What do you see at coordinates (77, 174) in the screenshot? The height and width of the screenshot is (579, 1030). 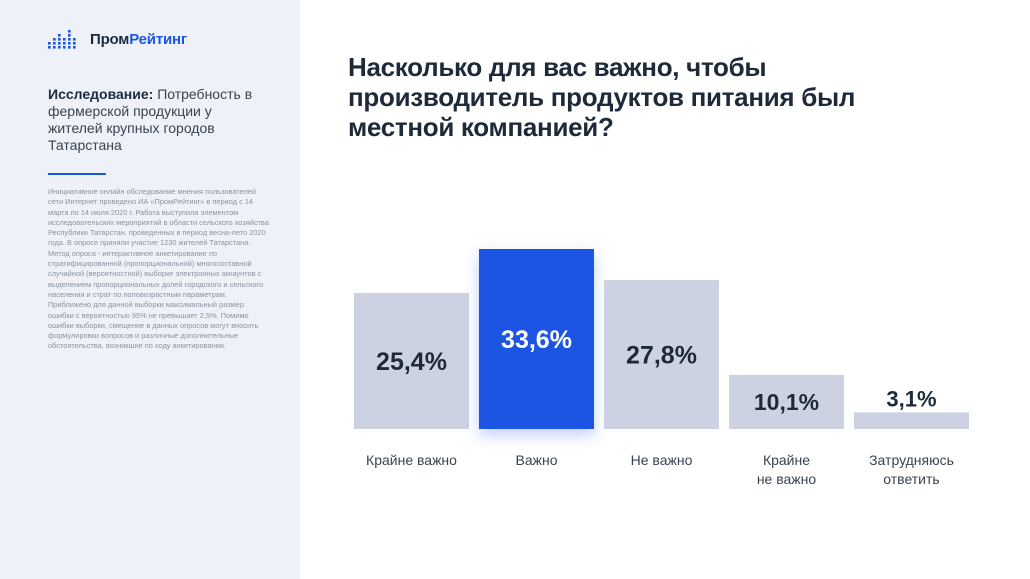 I see `accent-divider` at bounding box center [77, 174].